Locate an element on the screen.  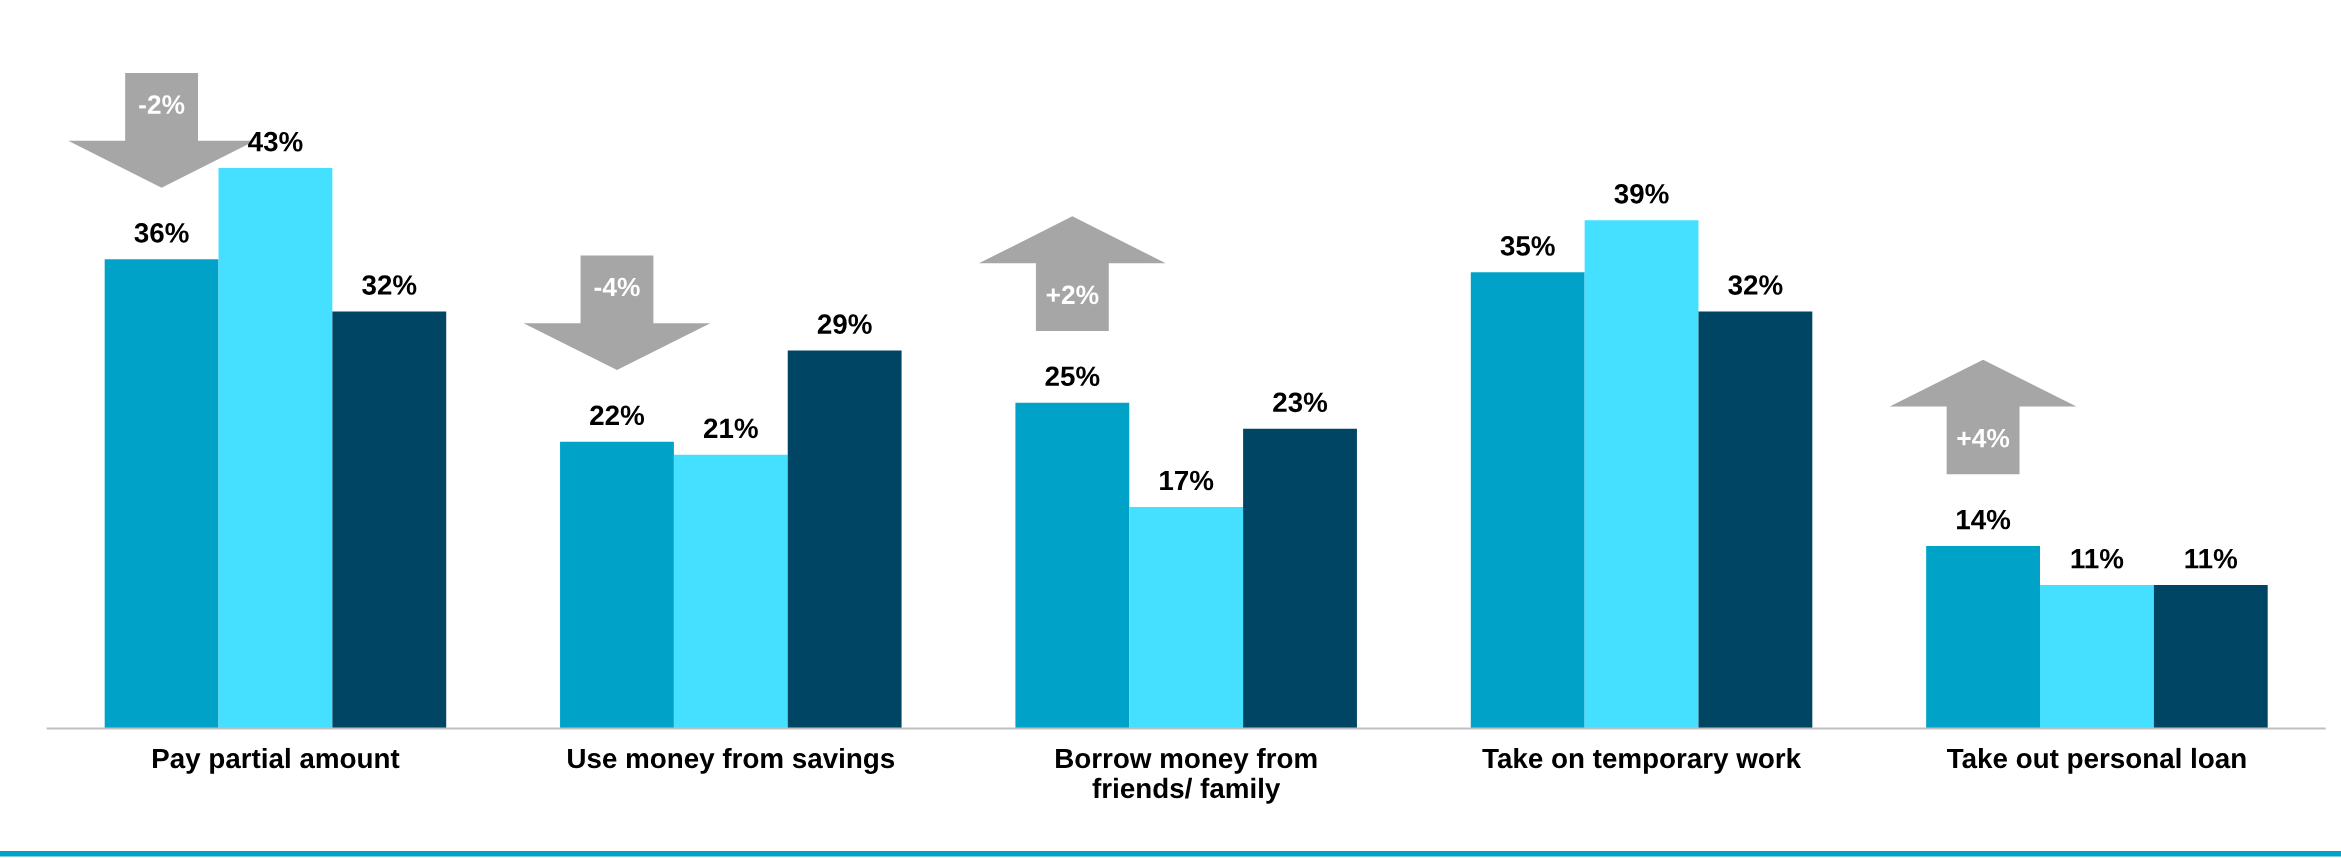
x-tick-label: Take out personal loan is located at coordinates (2096, 760).